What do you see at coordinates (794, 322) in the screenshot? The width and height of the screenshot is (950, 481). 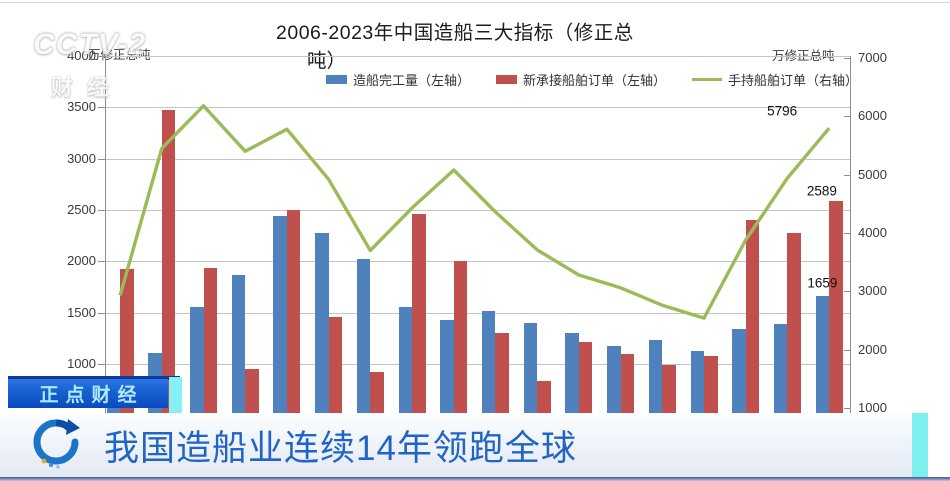 I see `bar-new-orders-2022` at bounding box center [794, 322].